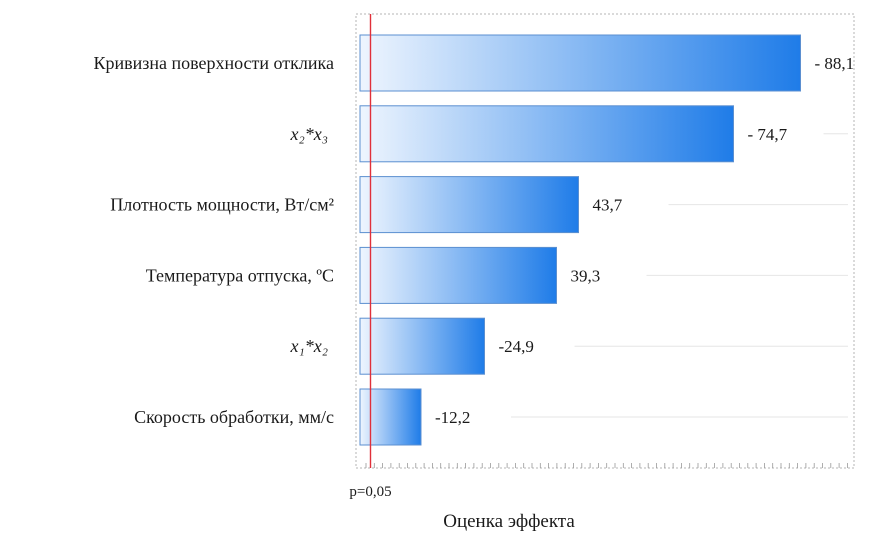 Image resolution: width=870 pixels, height=536 pixels. What do you see at coordinates (768, 134) in the screenshot?
I see `value-label: - 74,7` at bounding box center [768, 134].